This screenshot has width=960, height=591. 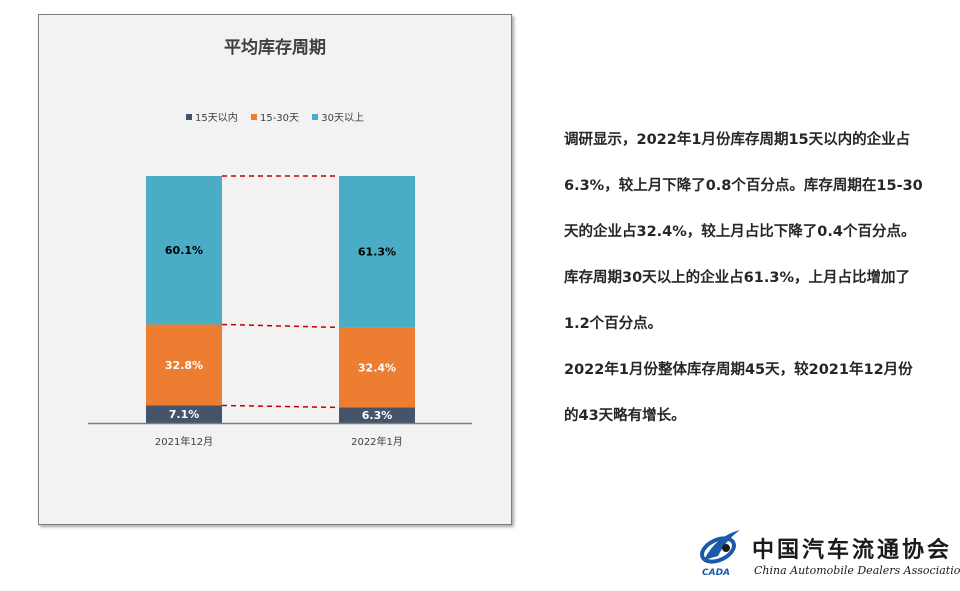 I want to click on legend-item-15-days-within: 15天以内, so click(x=212, y=116).